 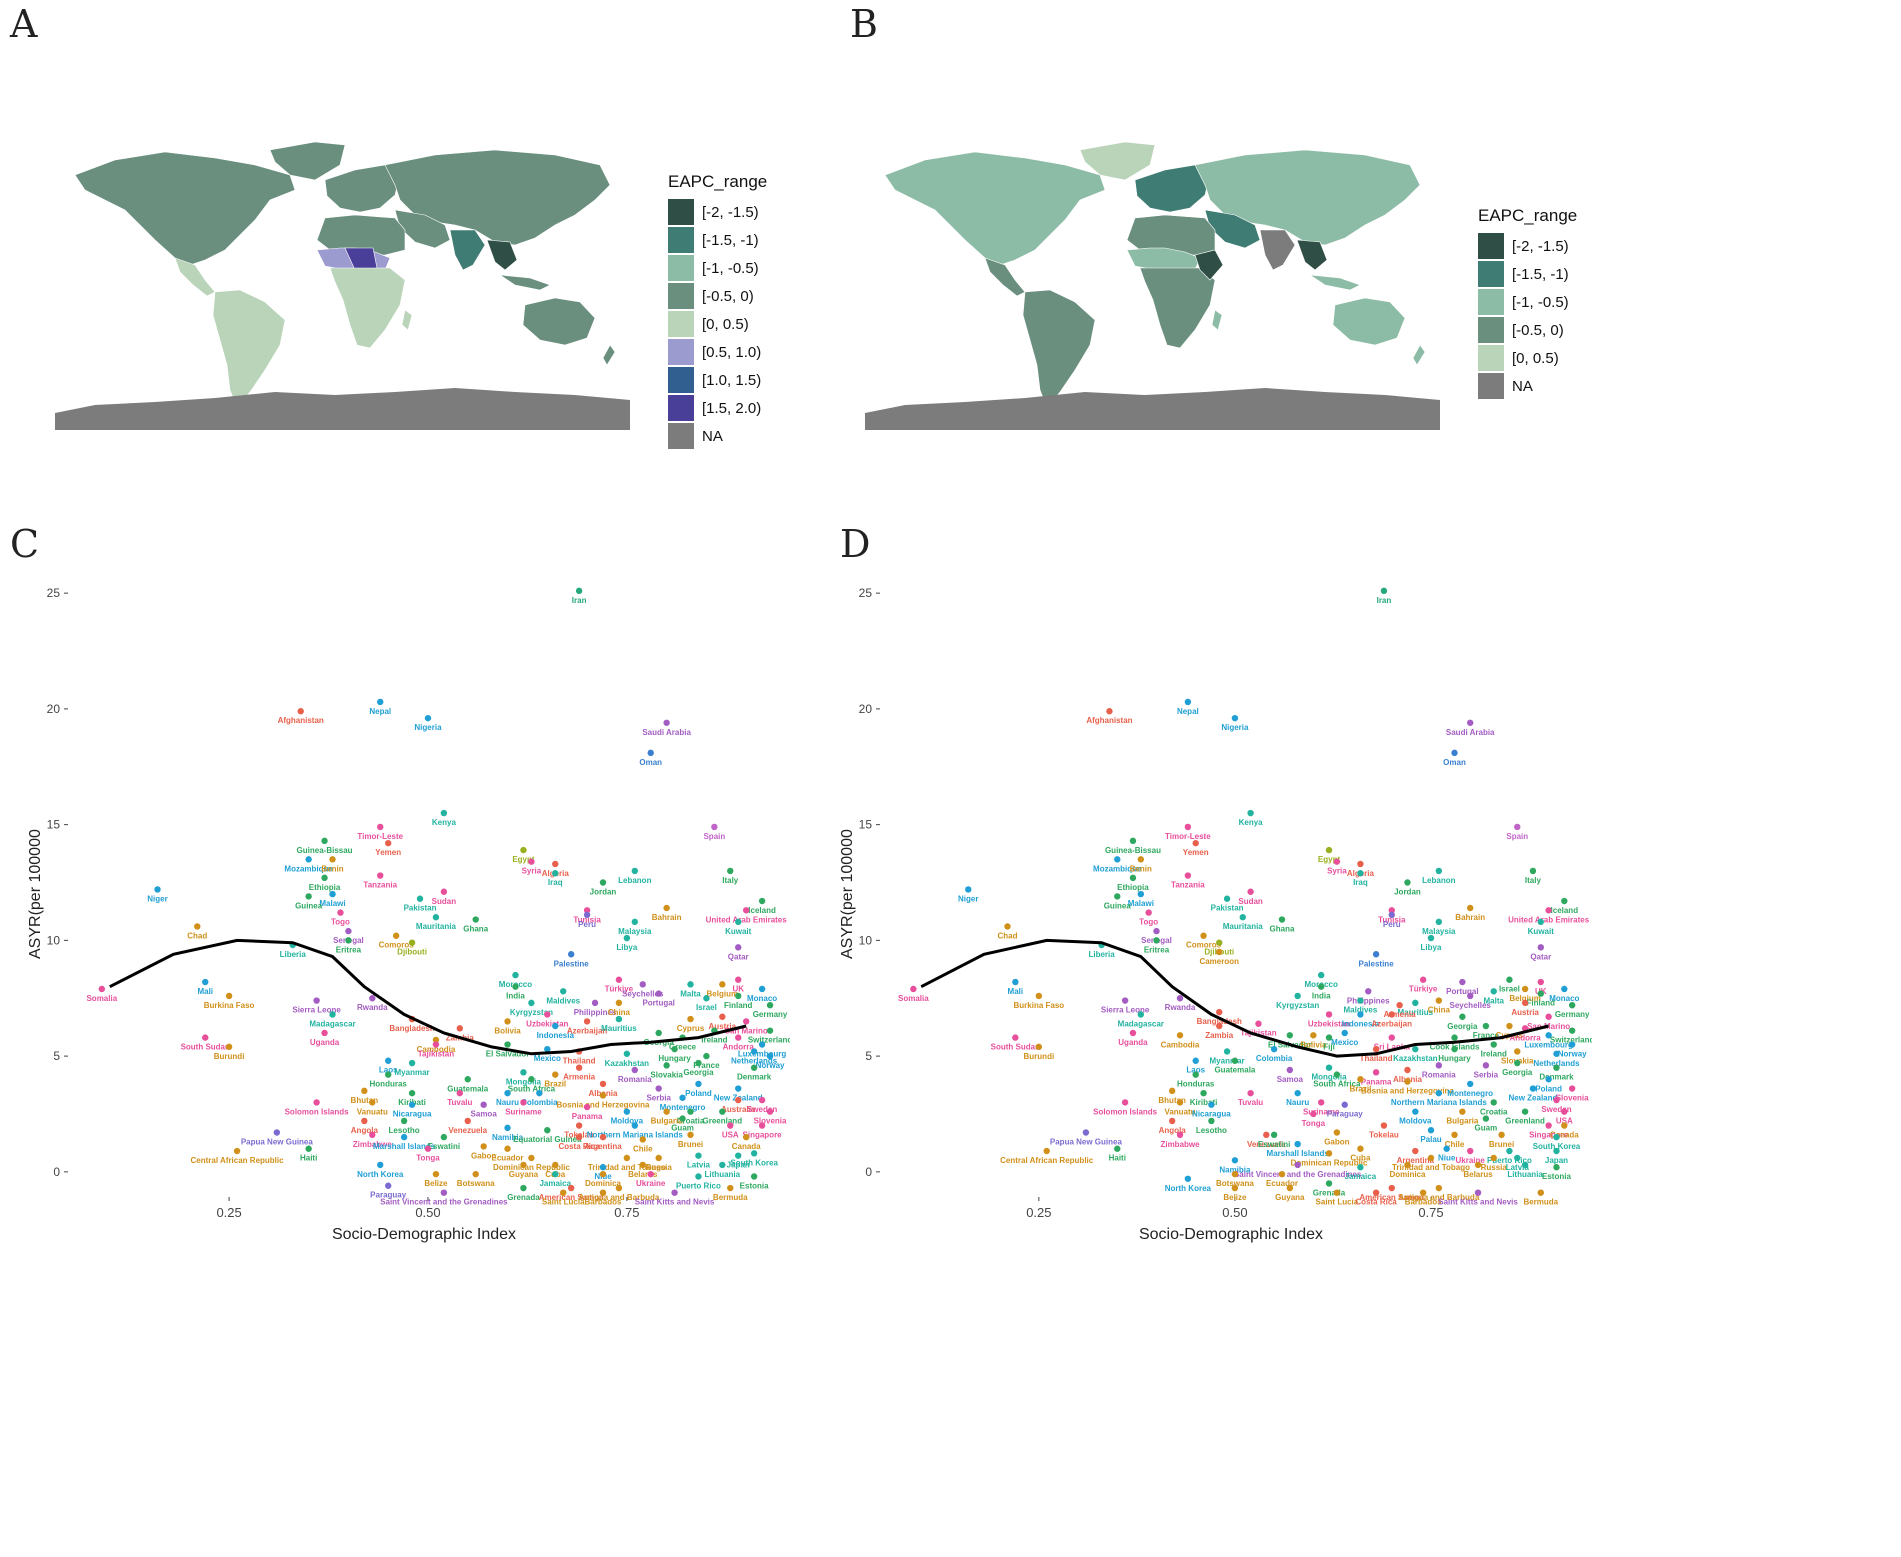 What do you see at coordinates (1517, 836) in the screenshot?
I see `plot-d-point-label: Spain` at bounding box center [1517, 836].